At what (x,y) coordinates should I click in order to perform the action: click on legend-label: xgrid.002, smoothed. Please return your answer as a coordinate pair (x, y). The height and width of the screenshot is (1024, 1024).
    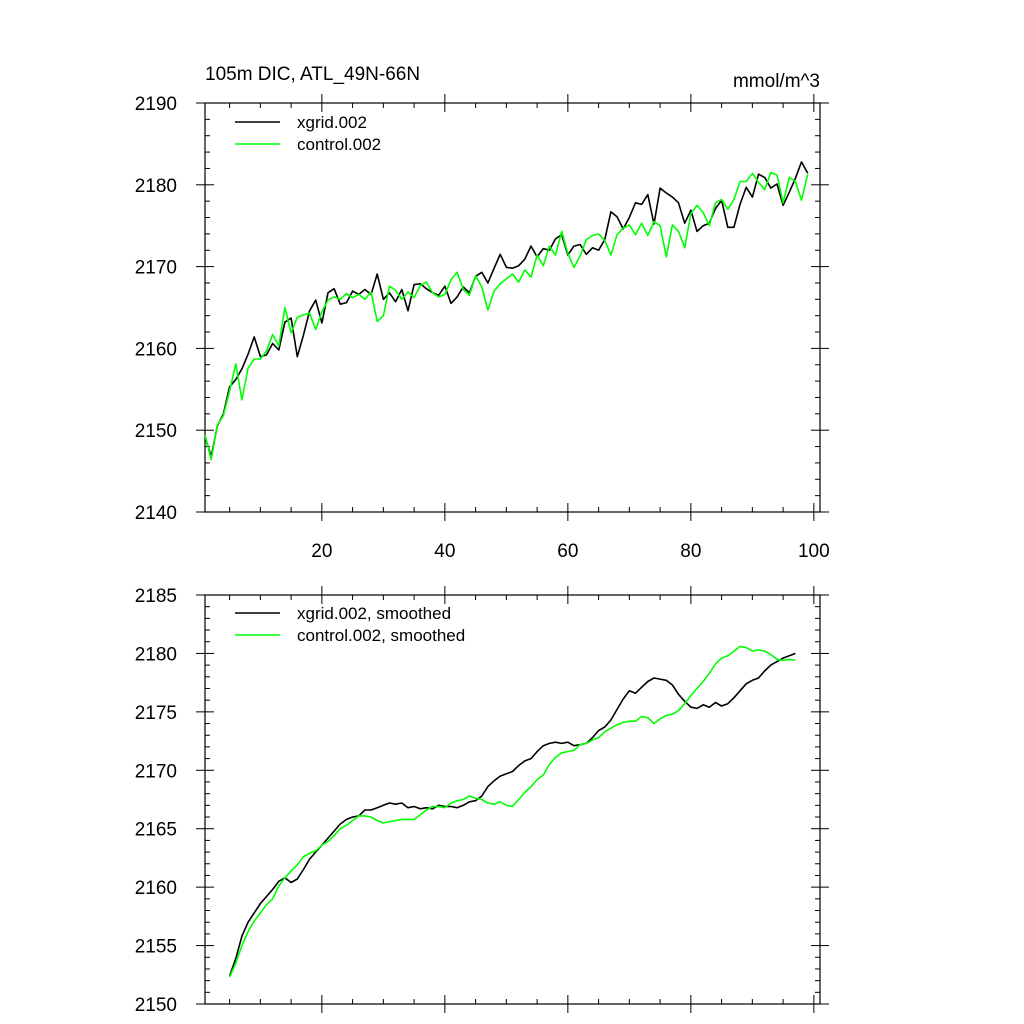
    Looking at the image, I should click on (374, 613).